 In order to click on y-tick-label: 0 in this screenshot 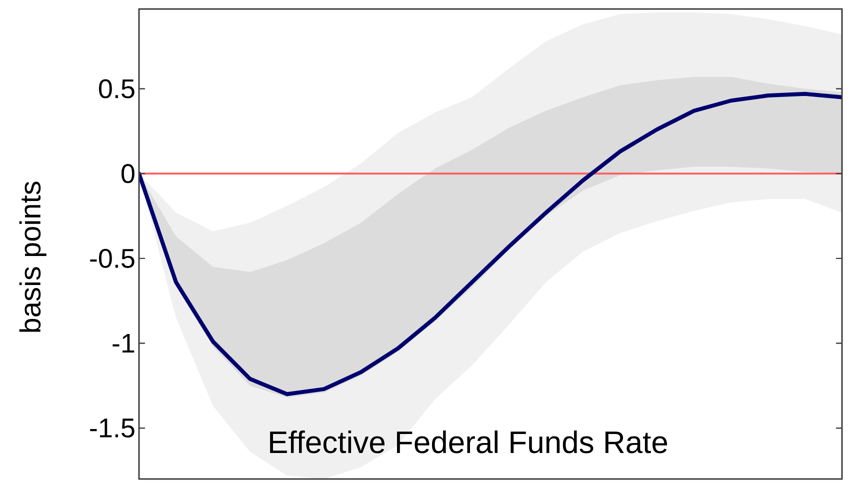, I will do `click(128, 174)`.